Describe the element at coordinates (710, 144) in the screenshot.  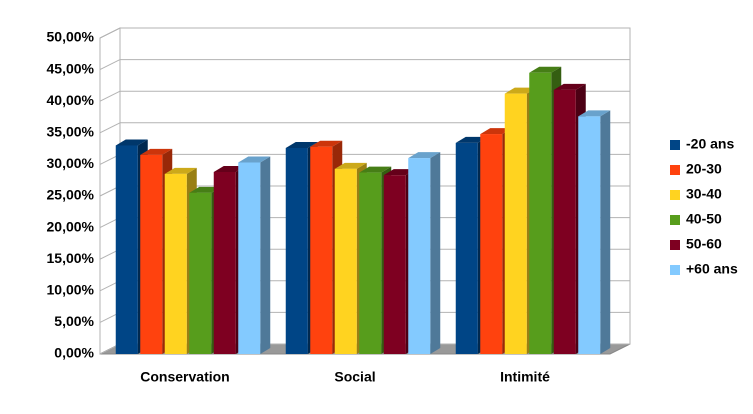
I see `legend-label: -20 ans` at that location.